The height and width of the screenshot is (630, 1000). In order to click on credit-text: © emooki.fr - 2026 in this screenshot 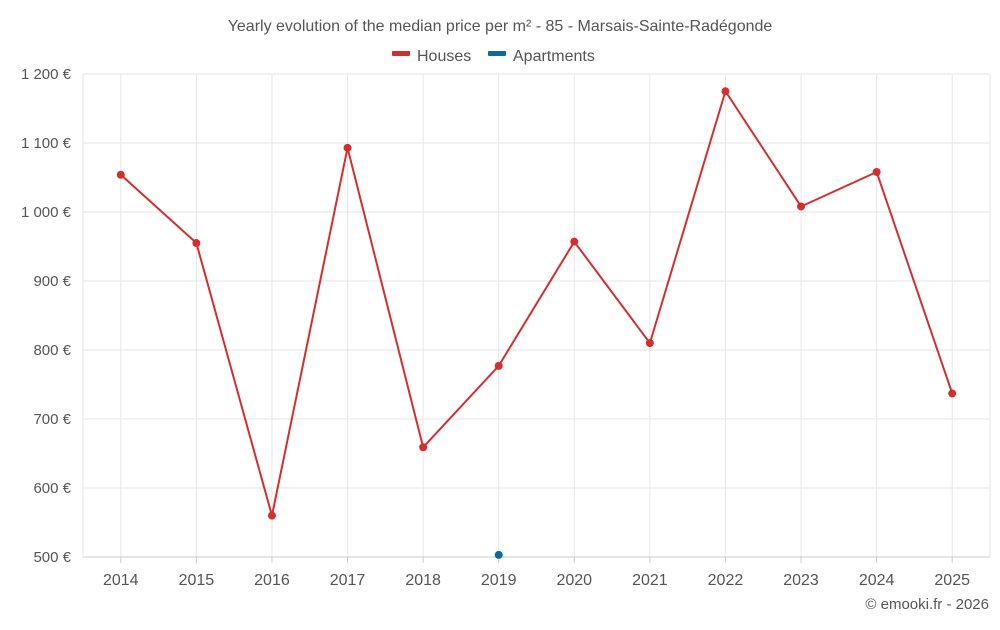, I will do `click(927, 604)`.